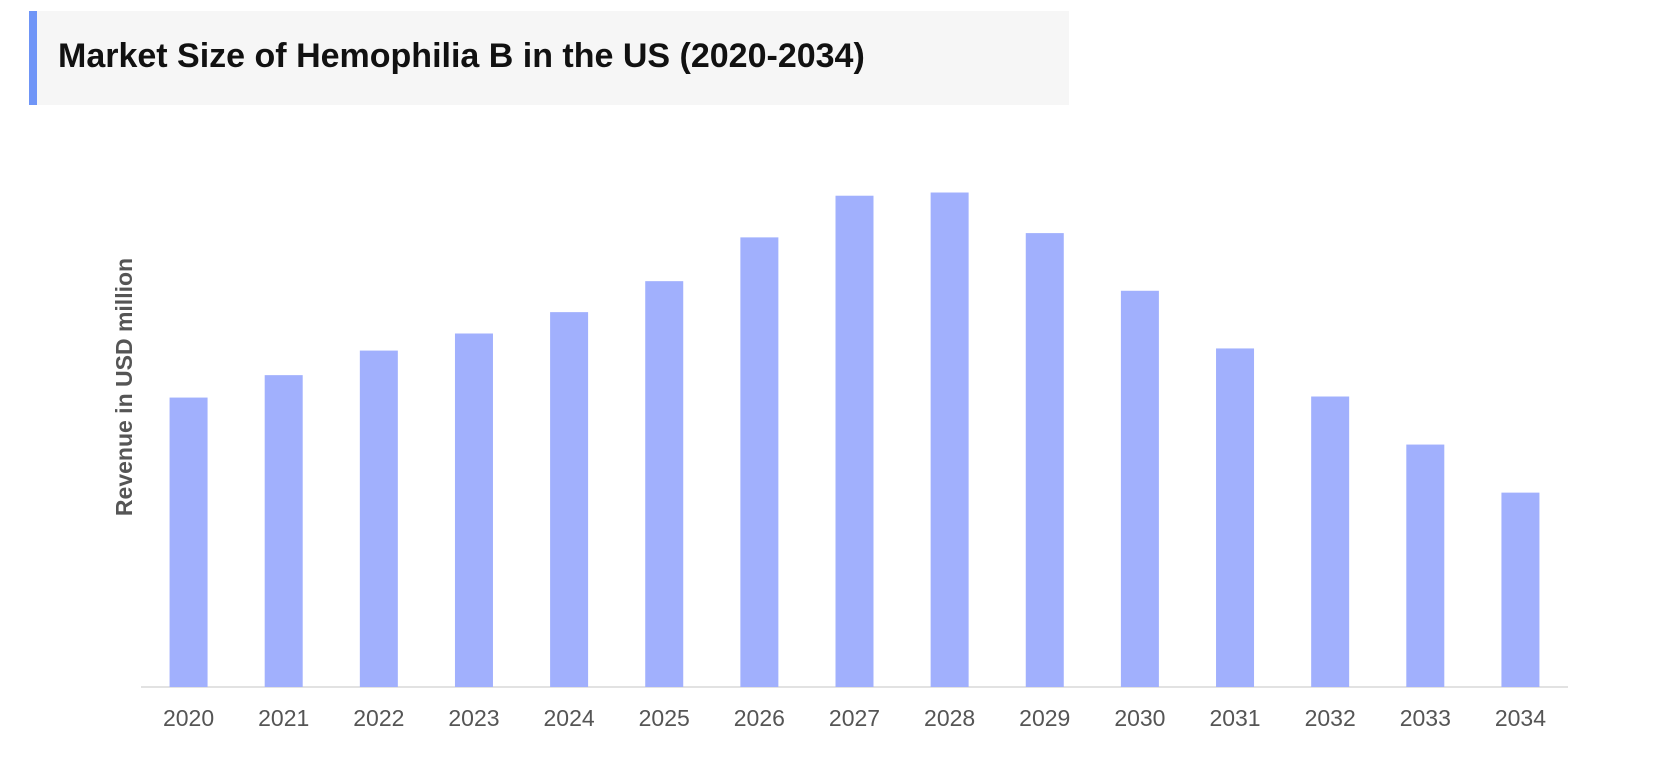 The height and width of the screenshot is (769, 1667). Describe the element at coordinates (378, 718) in the screenshot. I see `x-tick-label: 2022` at that location.